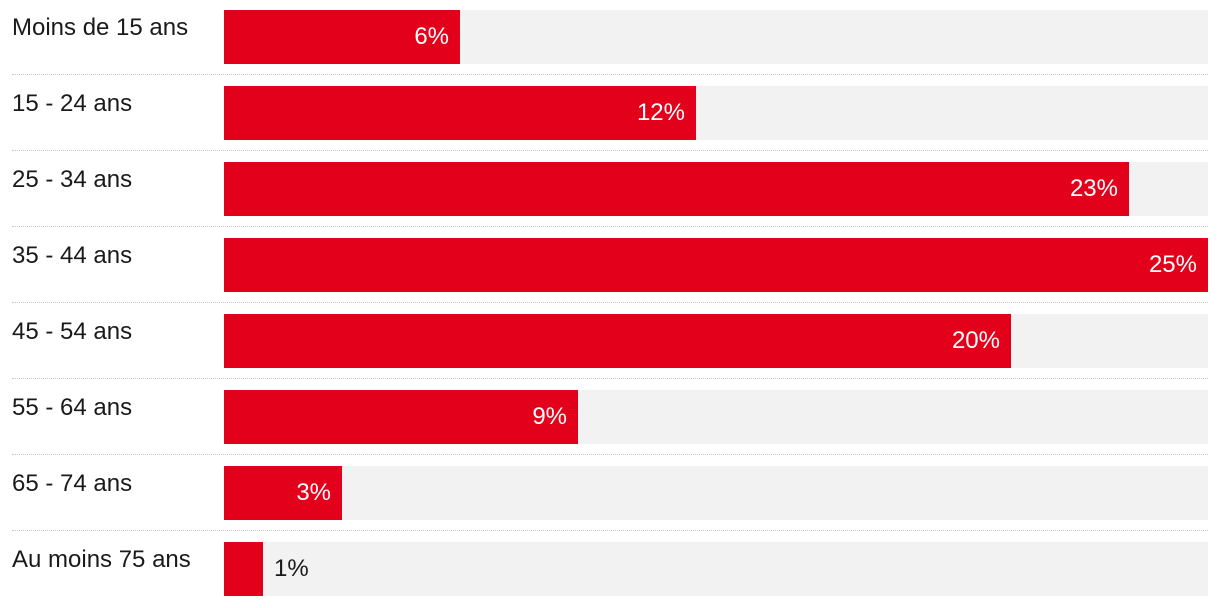  What do you see at coordinates (431, 36) in the screenshot?
I see `value-label: 6%` at bounding box center [431, 36].